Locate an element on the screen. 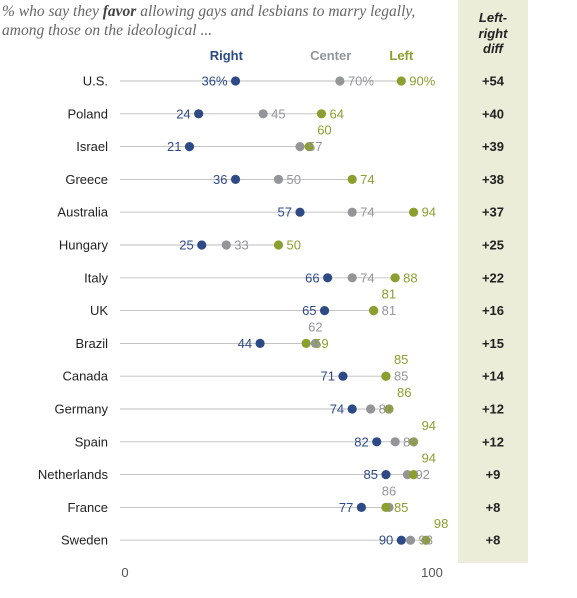 The image size is (577, 598). country-label-uk: UK is located at coordinates (99, 310).